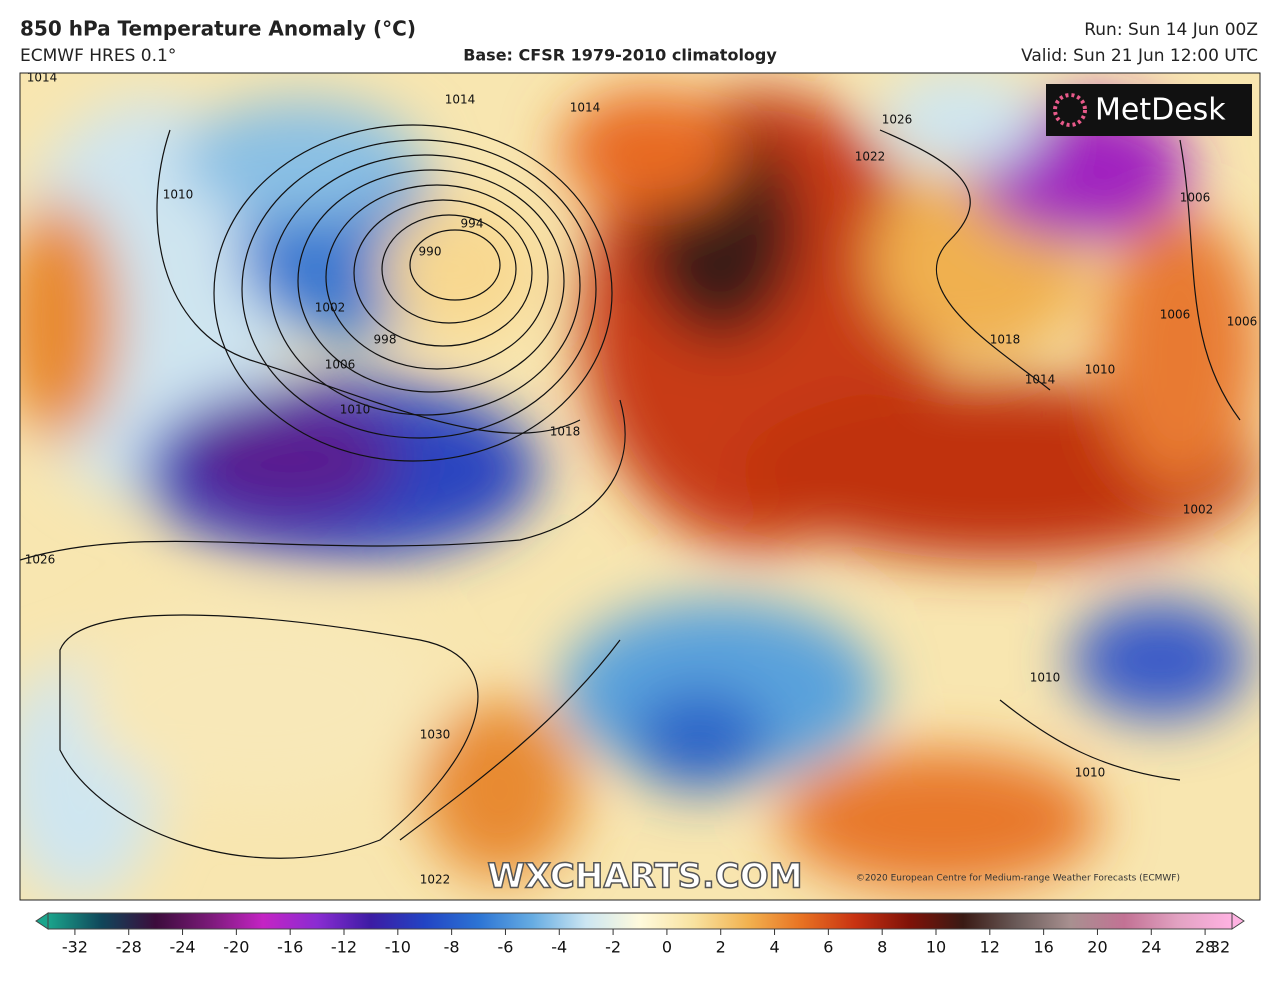  I want to click on title: 850 hPa Temperature Anomaly (°C), so click(218, 29).